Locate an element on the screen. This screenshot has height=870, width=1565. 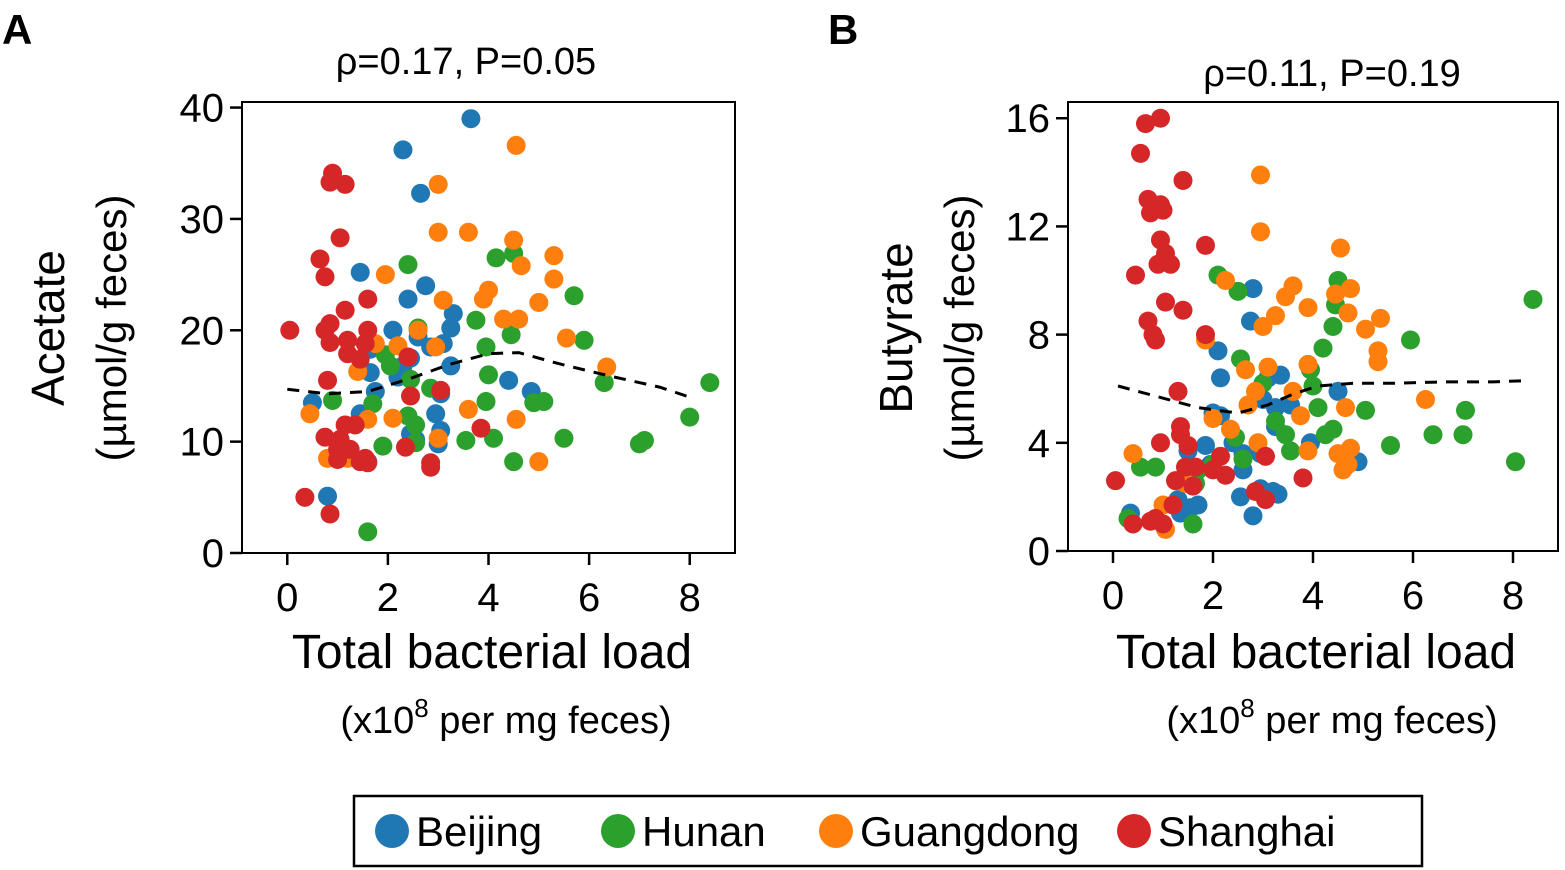
trend-line-b is located at coordinates (1323, 397).